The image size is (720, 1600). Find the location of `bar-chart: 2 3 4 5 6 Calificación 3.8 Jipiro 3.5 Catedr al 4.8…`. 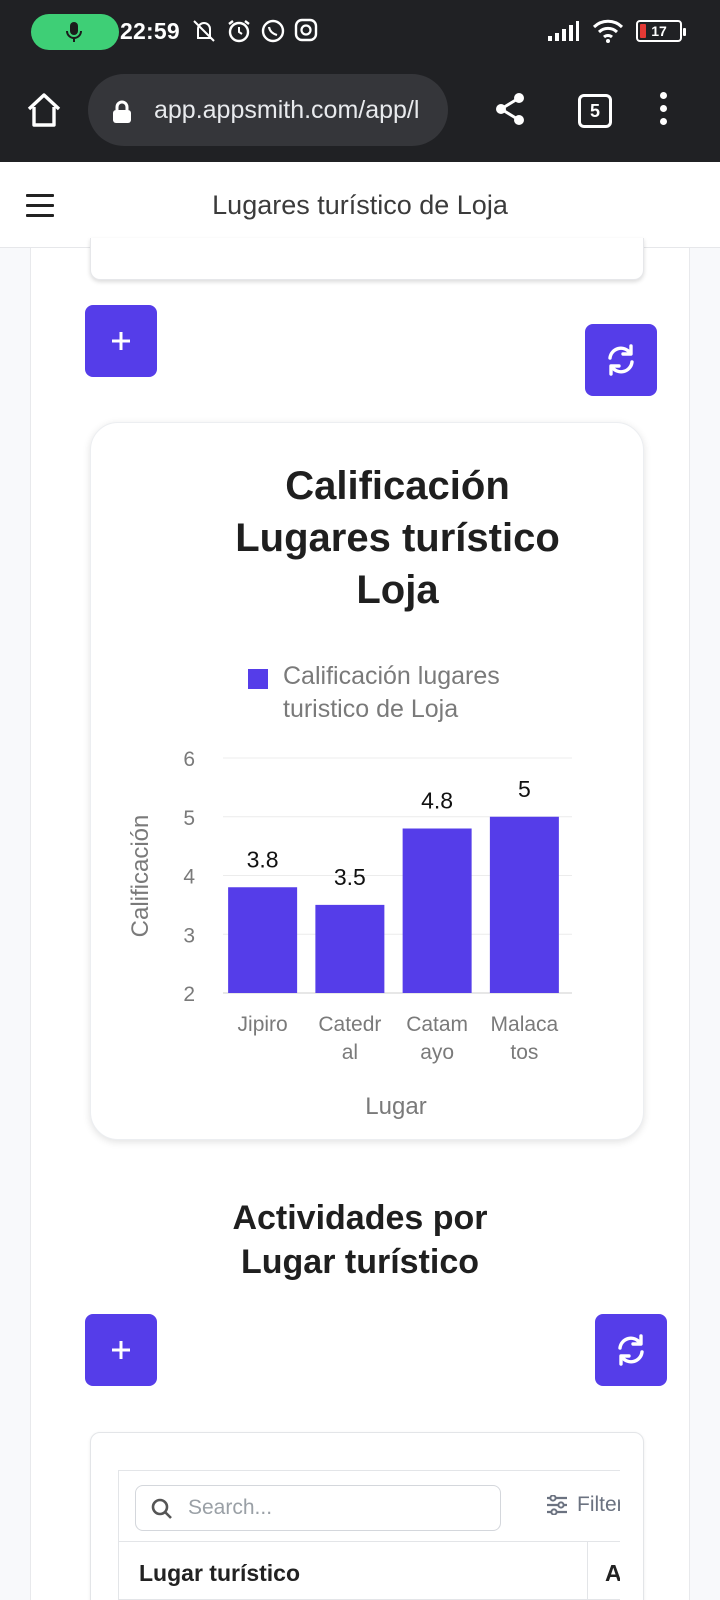

bar-chart: 2 3 4 5 6 Calificación 3.8 Jipiro 3.5 Catedr al 4.8… is located at coordinates (349, 934).